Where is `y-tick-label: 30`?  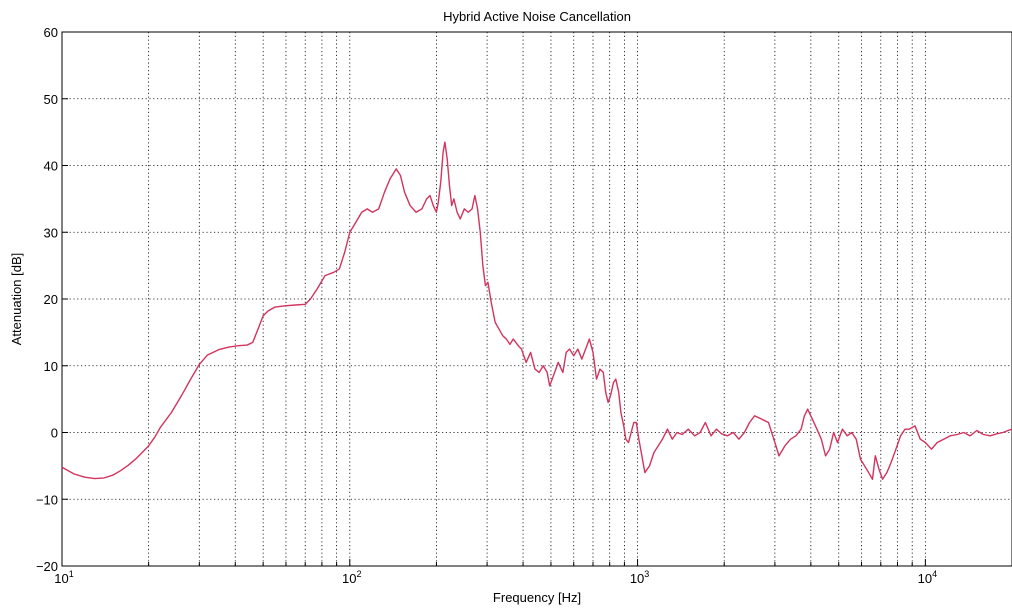
y-tick-label: 30 is located at coordinates (51, 232).